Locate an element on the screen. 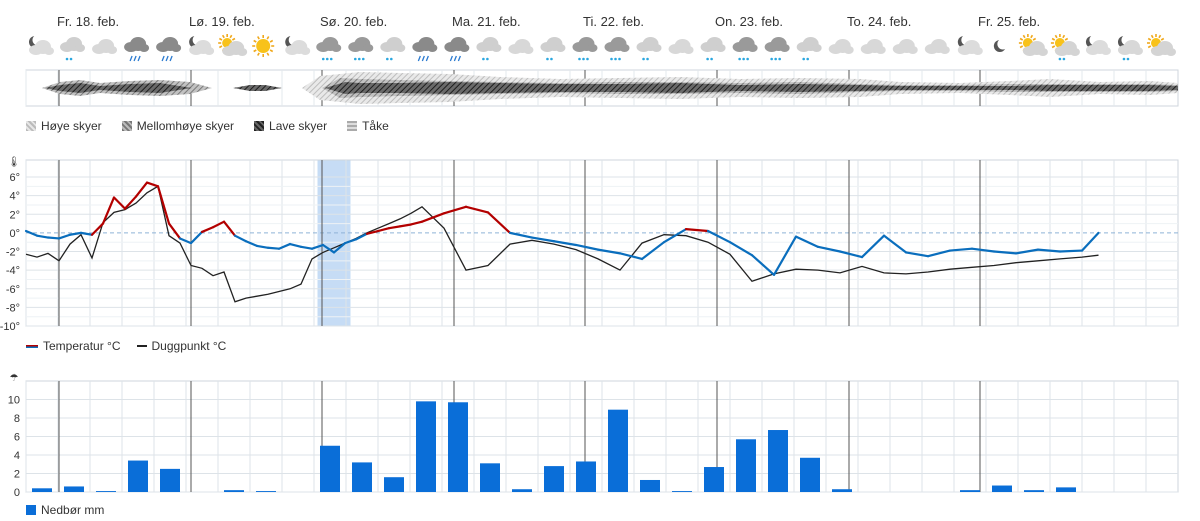 Image resolution: width=1200 pixels, height=521 pixels. day-label: Sø. 20. feb. is located at coordinates (353, 21).